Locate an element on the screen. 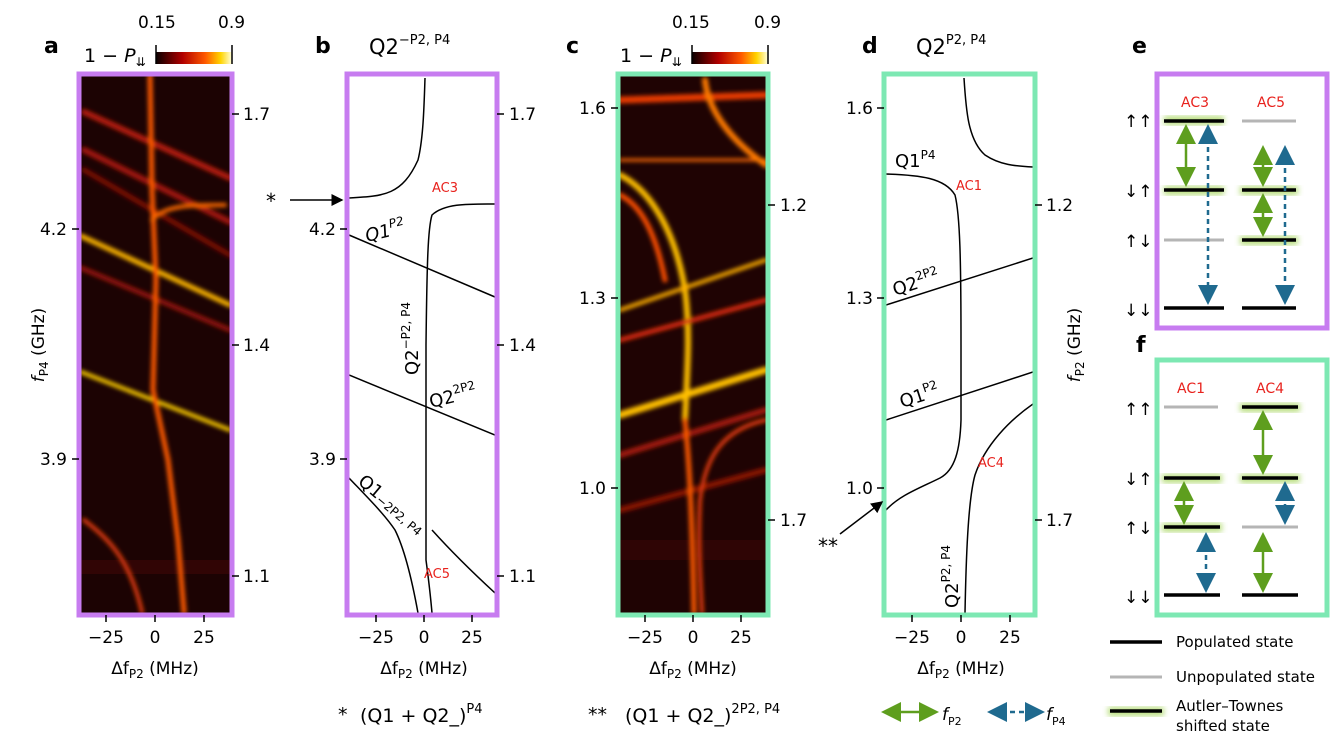  tick-d-x-0: −25 is located at coordinates (912, 638).